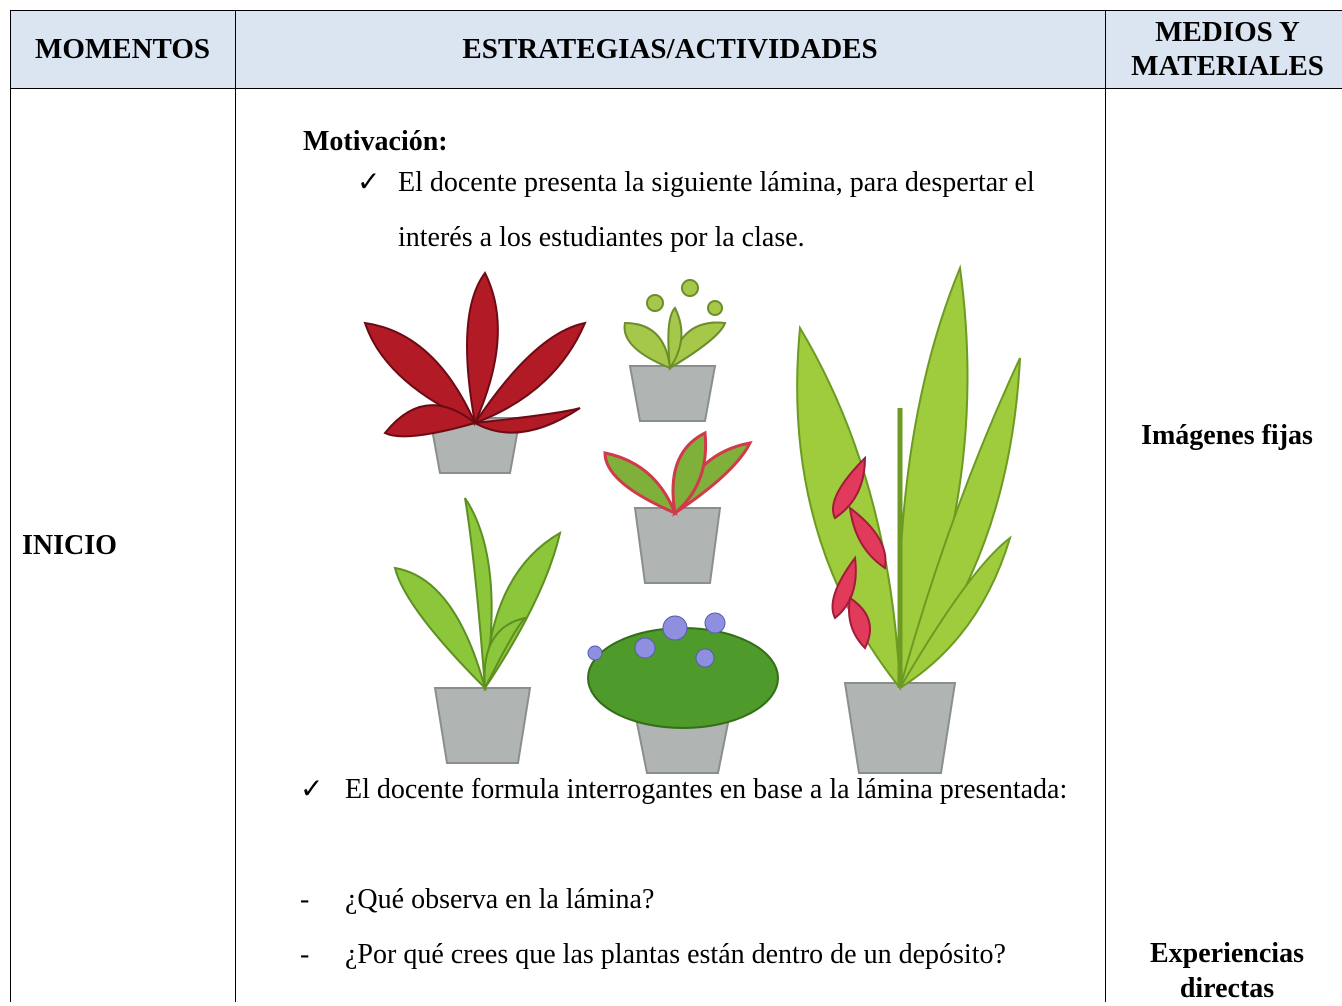  I want to click on material: Experiencias directas, so click(1227, 971).